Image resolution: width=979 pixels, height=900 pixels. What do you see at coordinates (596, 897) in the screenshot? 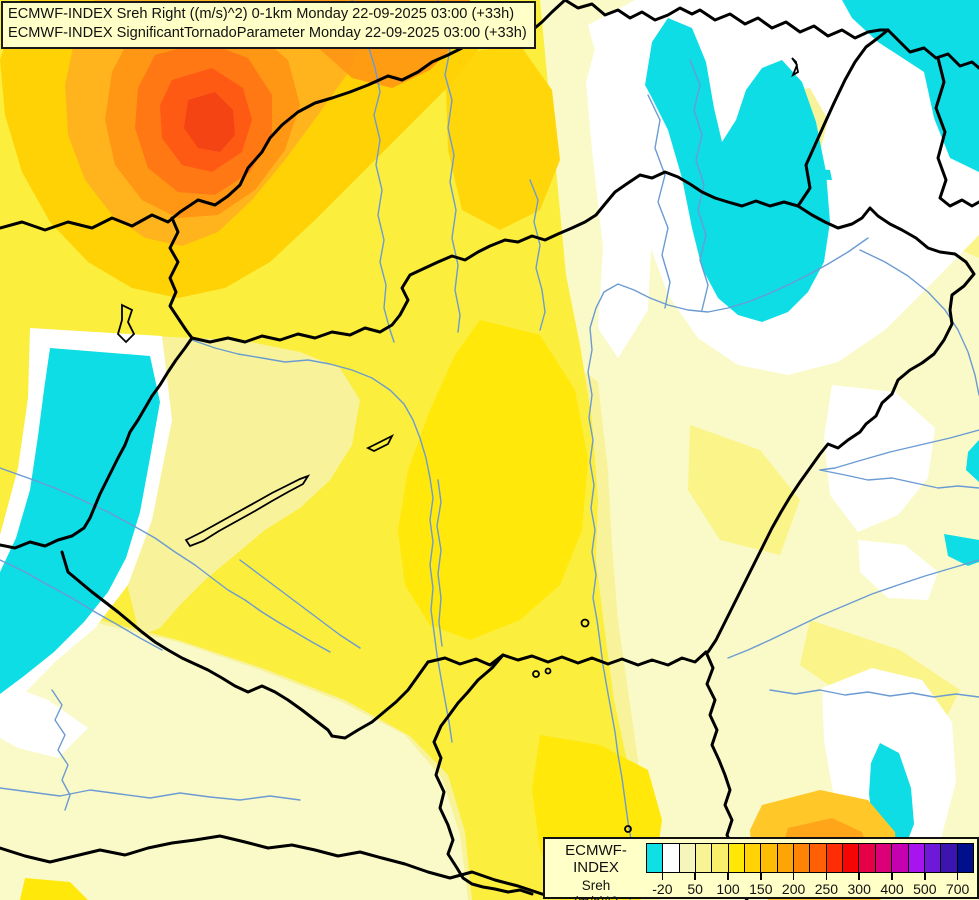
I see `legend-units-label: (m/s)^2` at bounding box center [596, 897].